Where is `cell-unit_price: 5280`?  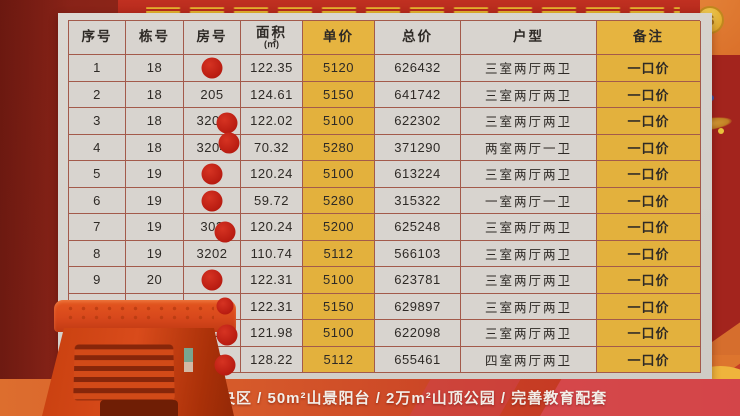 cell-unit_price: 5280 is located at coordinates (339, 147).